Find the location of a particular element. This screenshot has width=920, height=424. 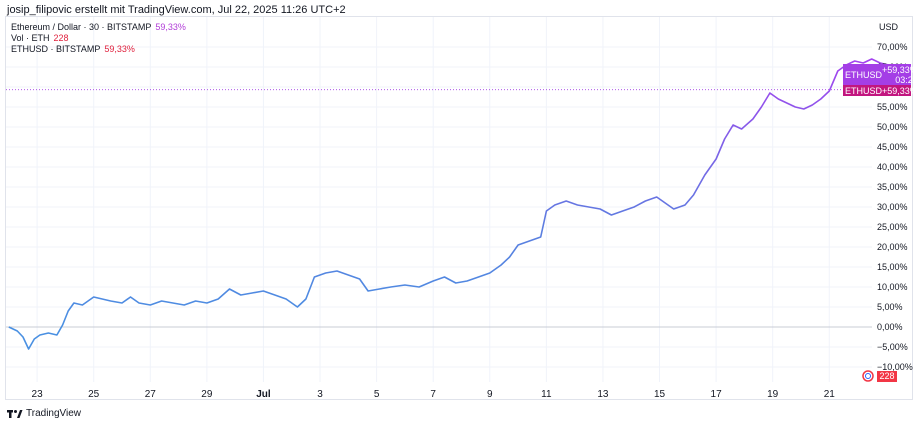

legend-compare-value: 59,33% is located at coordinates (119, 49).